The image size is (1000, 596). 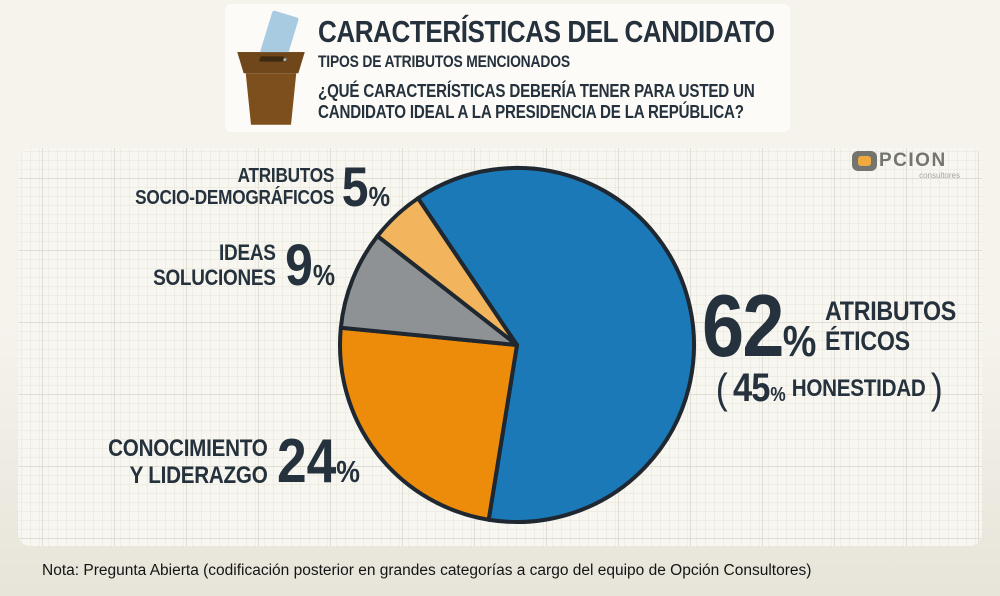 I want to click on logo-o-inner-icon, so click(x=864, y=161).